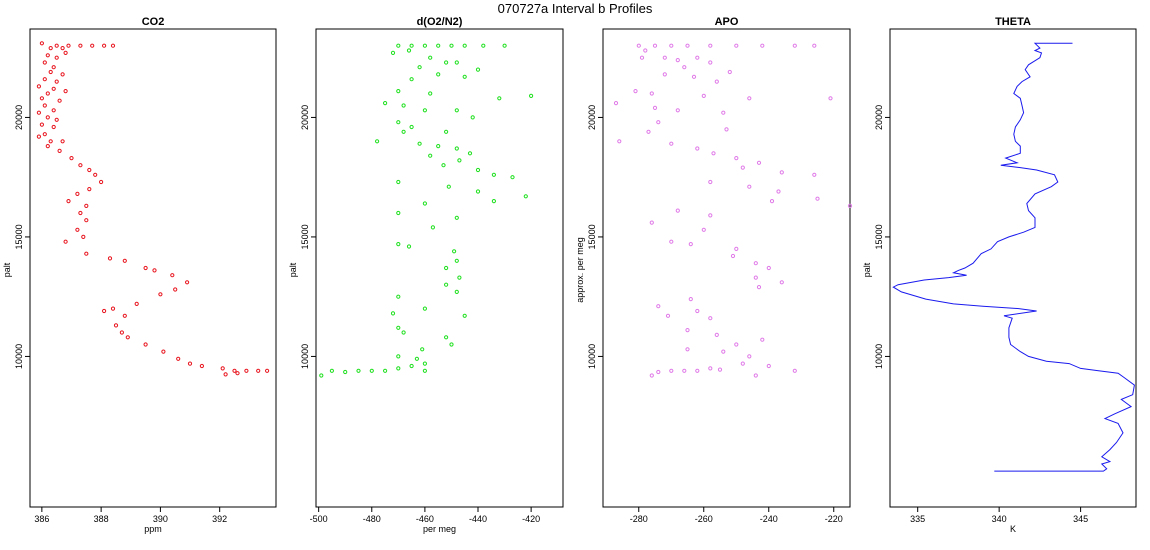 The height and width of the screenshot is (550, 1150). I want to click on x-tick-label: -480, so click(372, 519).